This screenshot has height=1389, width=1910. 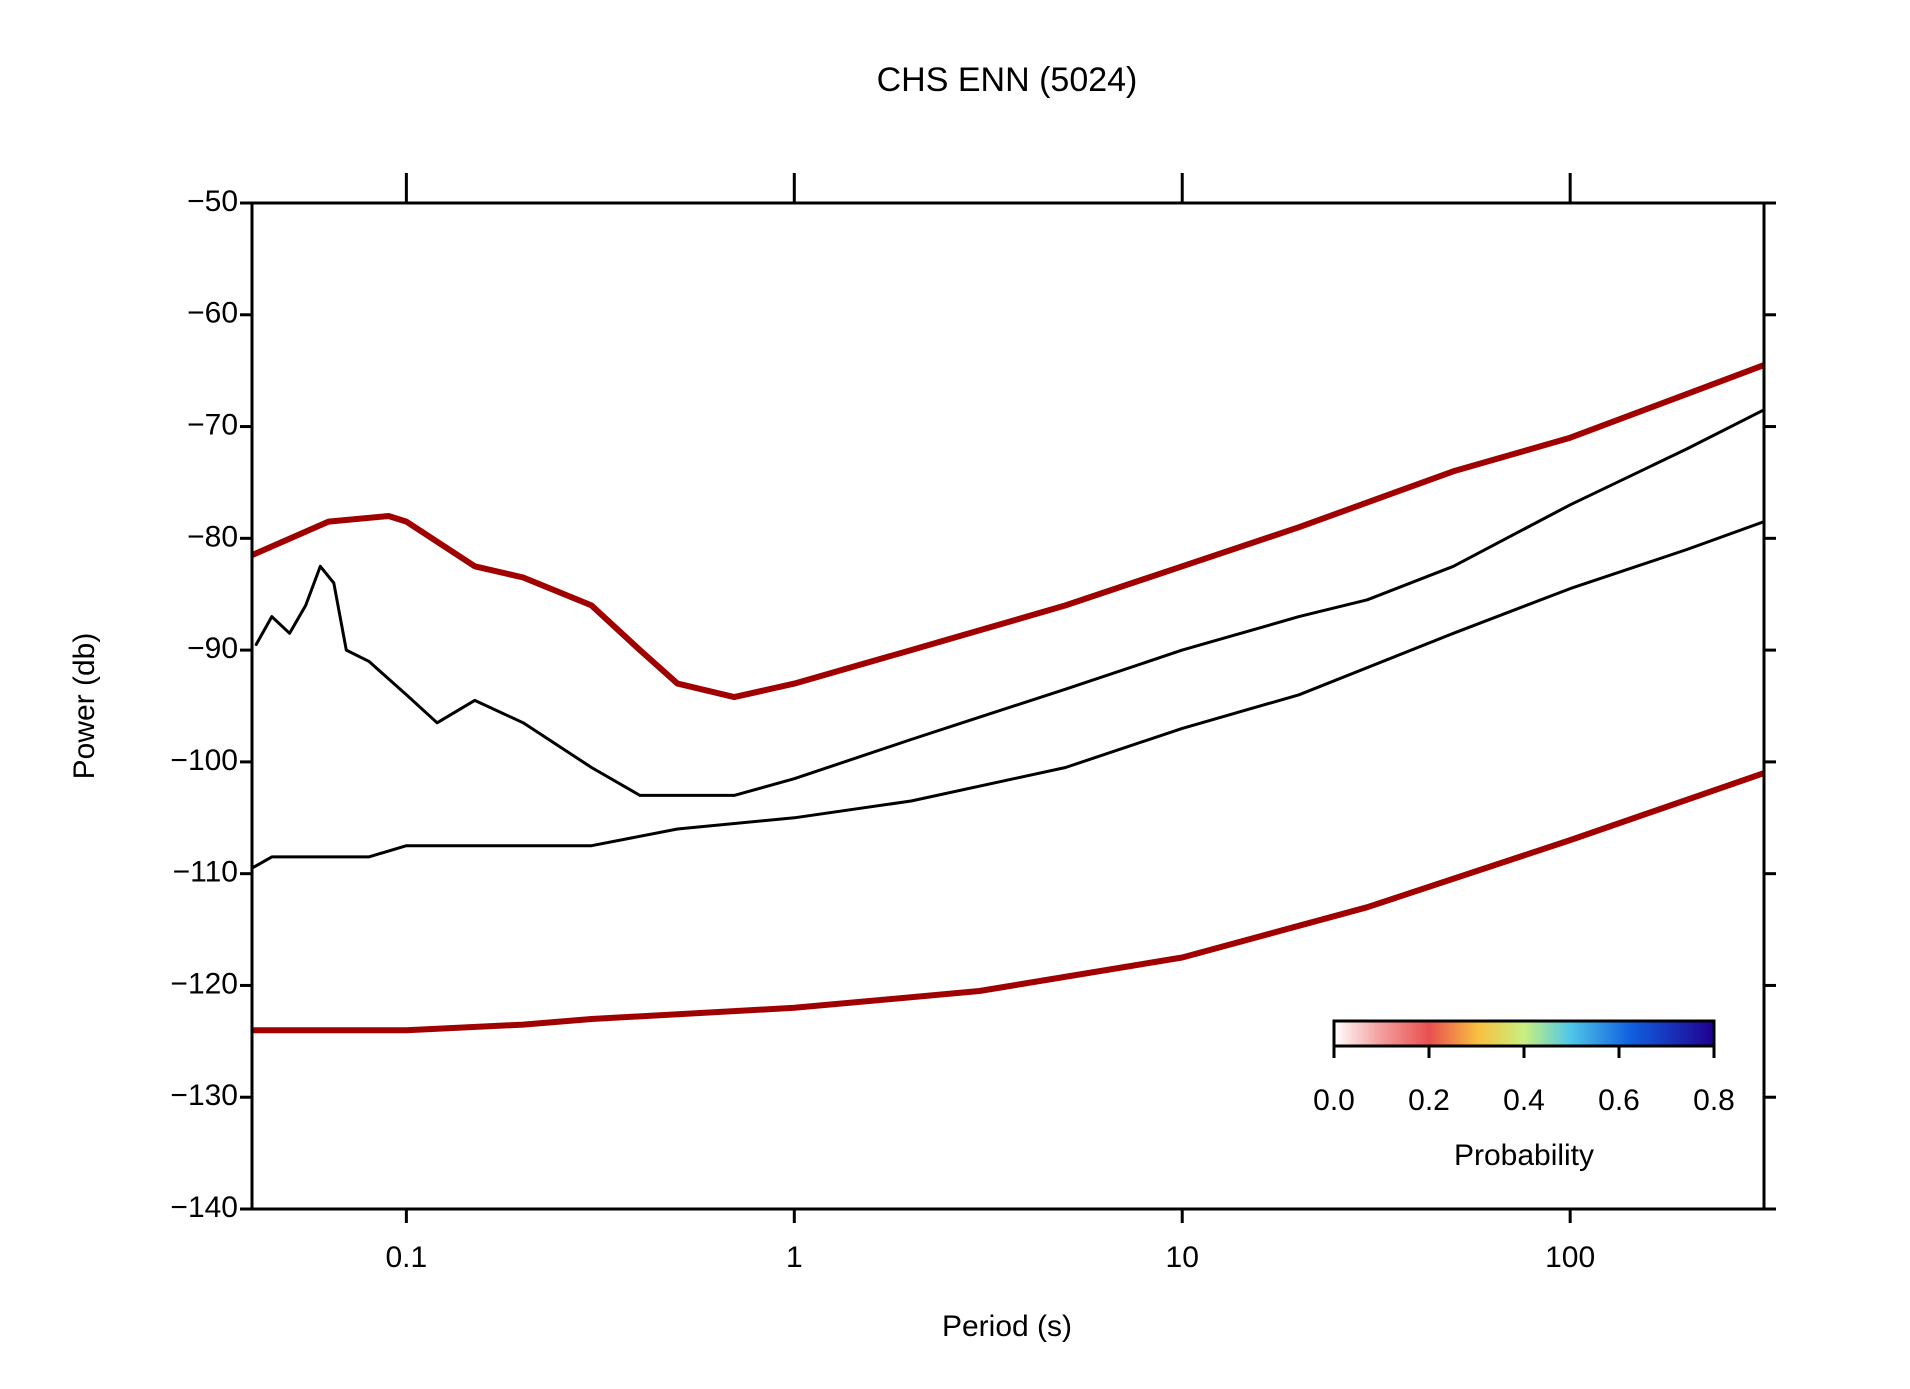 I want to click on x-tick-label: 1, so click(x=794, y=1257).